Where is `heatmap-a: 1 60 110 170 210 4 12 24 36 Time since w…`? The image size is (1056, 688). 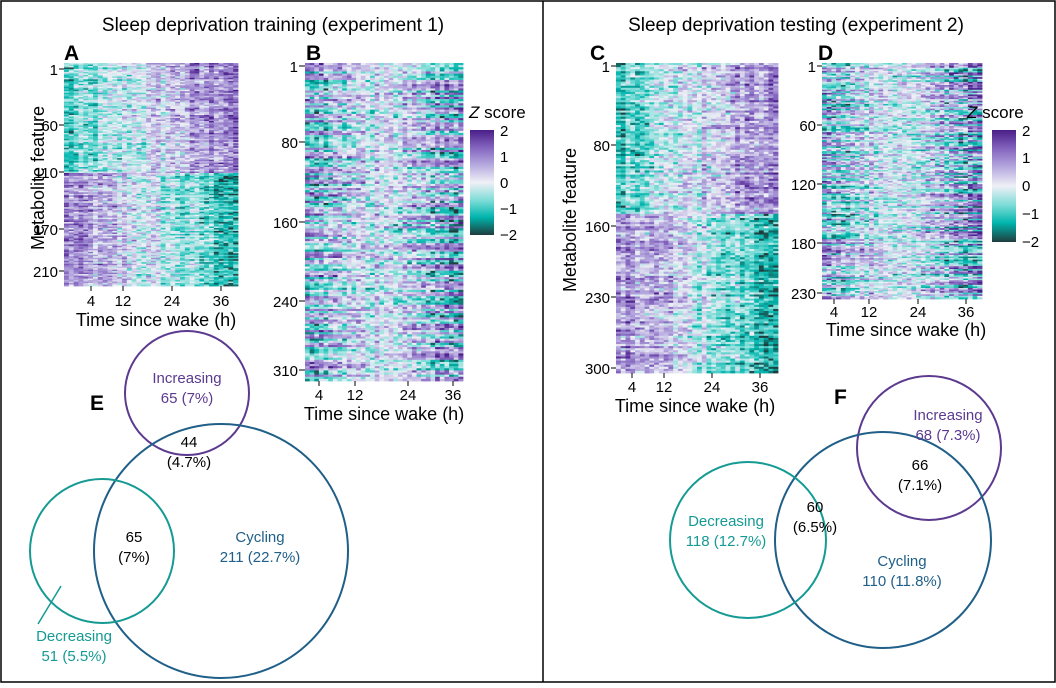 heatmap-a: 1 60 110 170 210 4 12 24 36 Time since w… is located at coordinates (133, 196).